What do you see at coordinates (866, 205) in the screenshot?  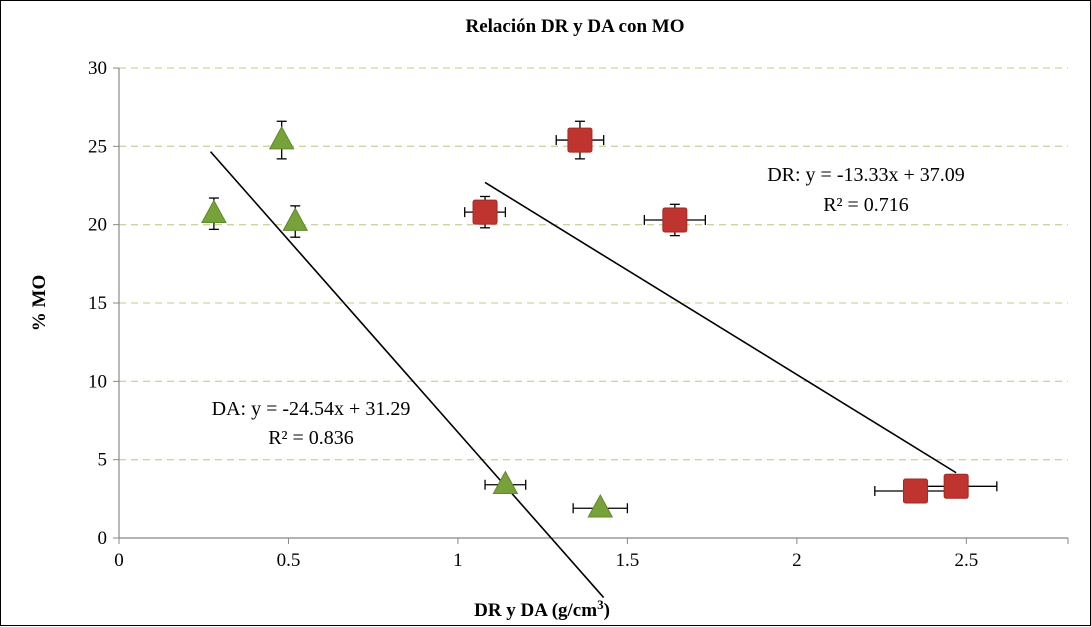 I see `dr-r2-label: R² = 0.716` at bounding box center [866, 205].